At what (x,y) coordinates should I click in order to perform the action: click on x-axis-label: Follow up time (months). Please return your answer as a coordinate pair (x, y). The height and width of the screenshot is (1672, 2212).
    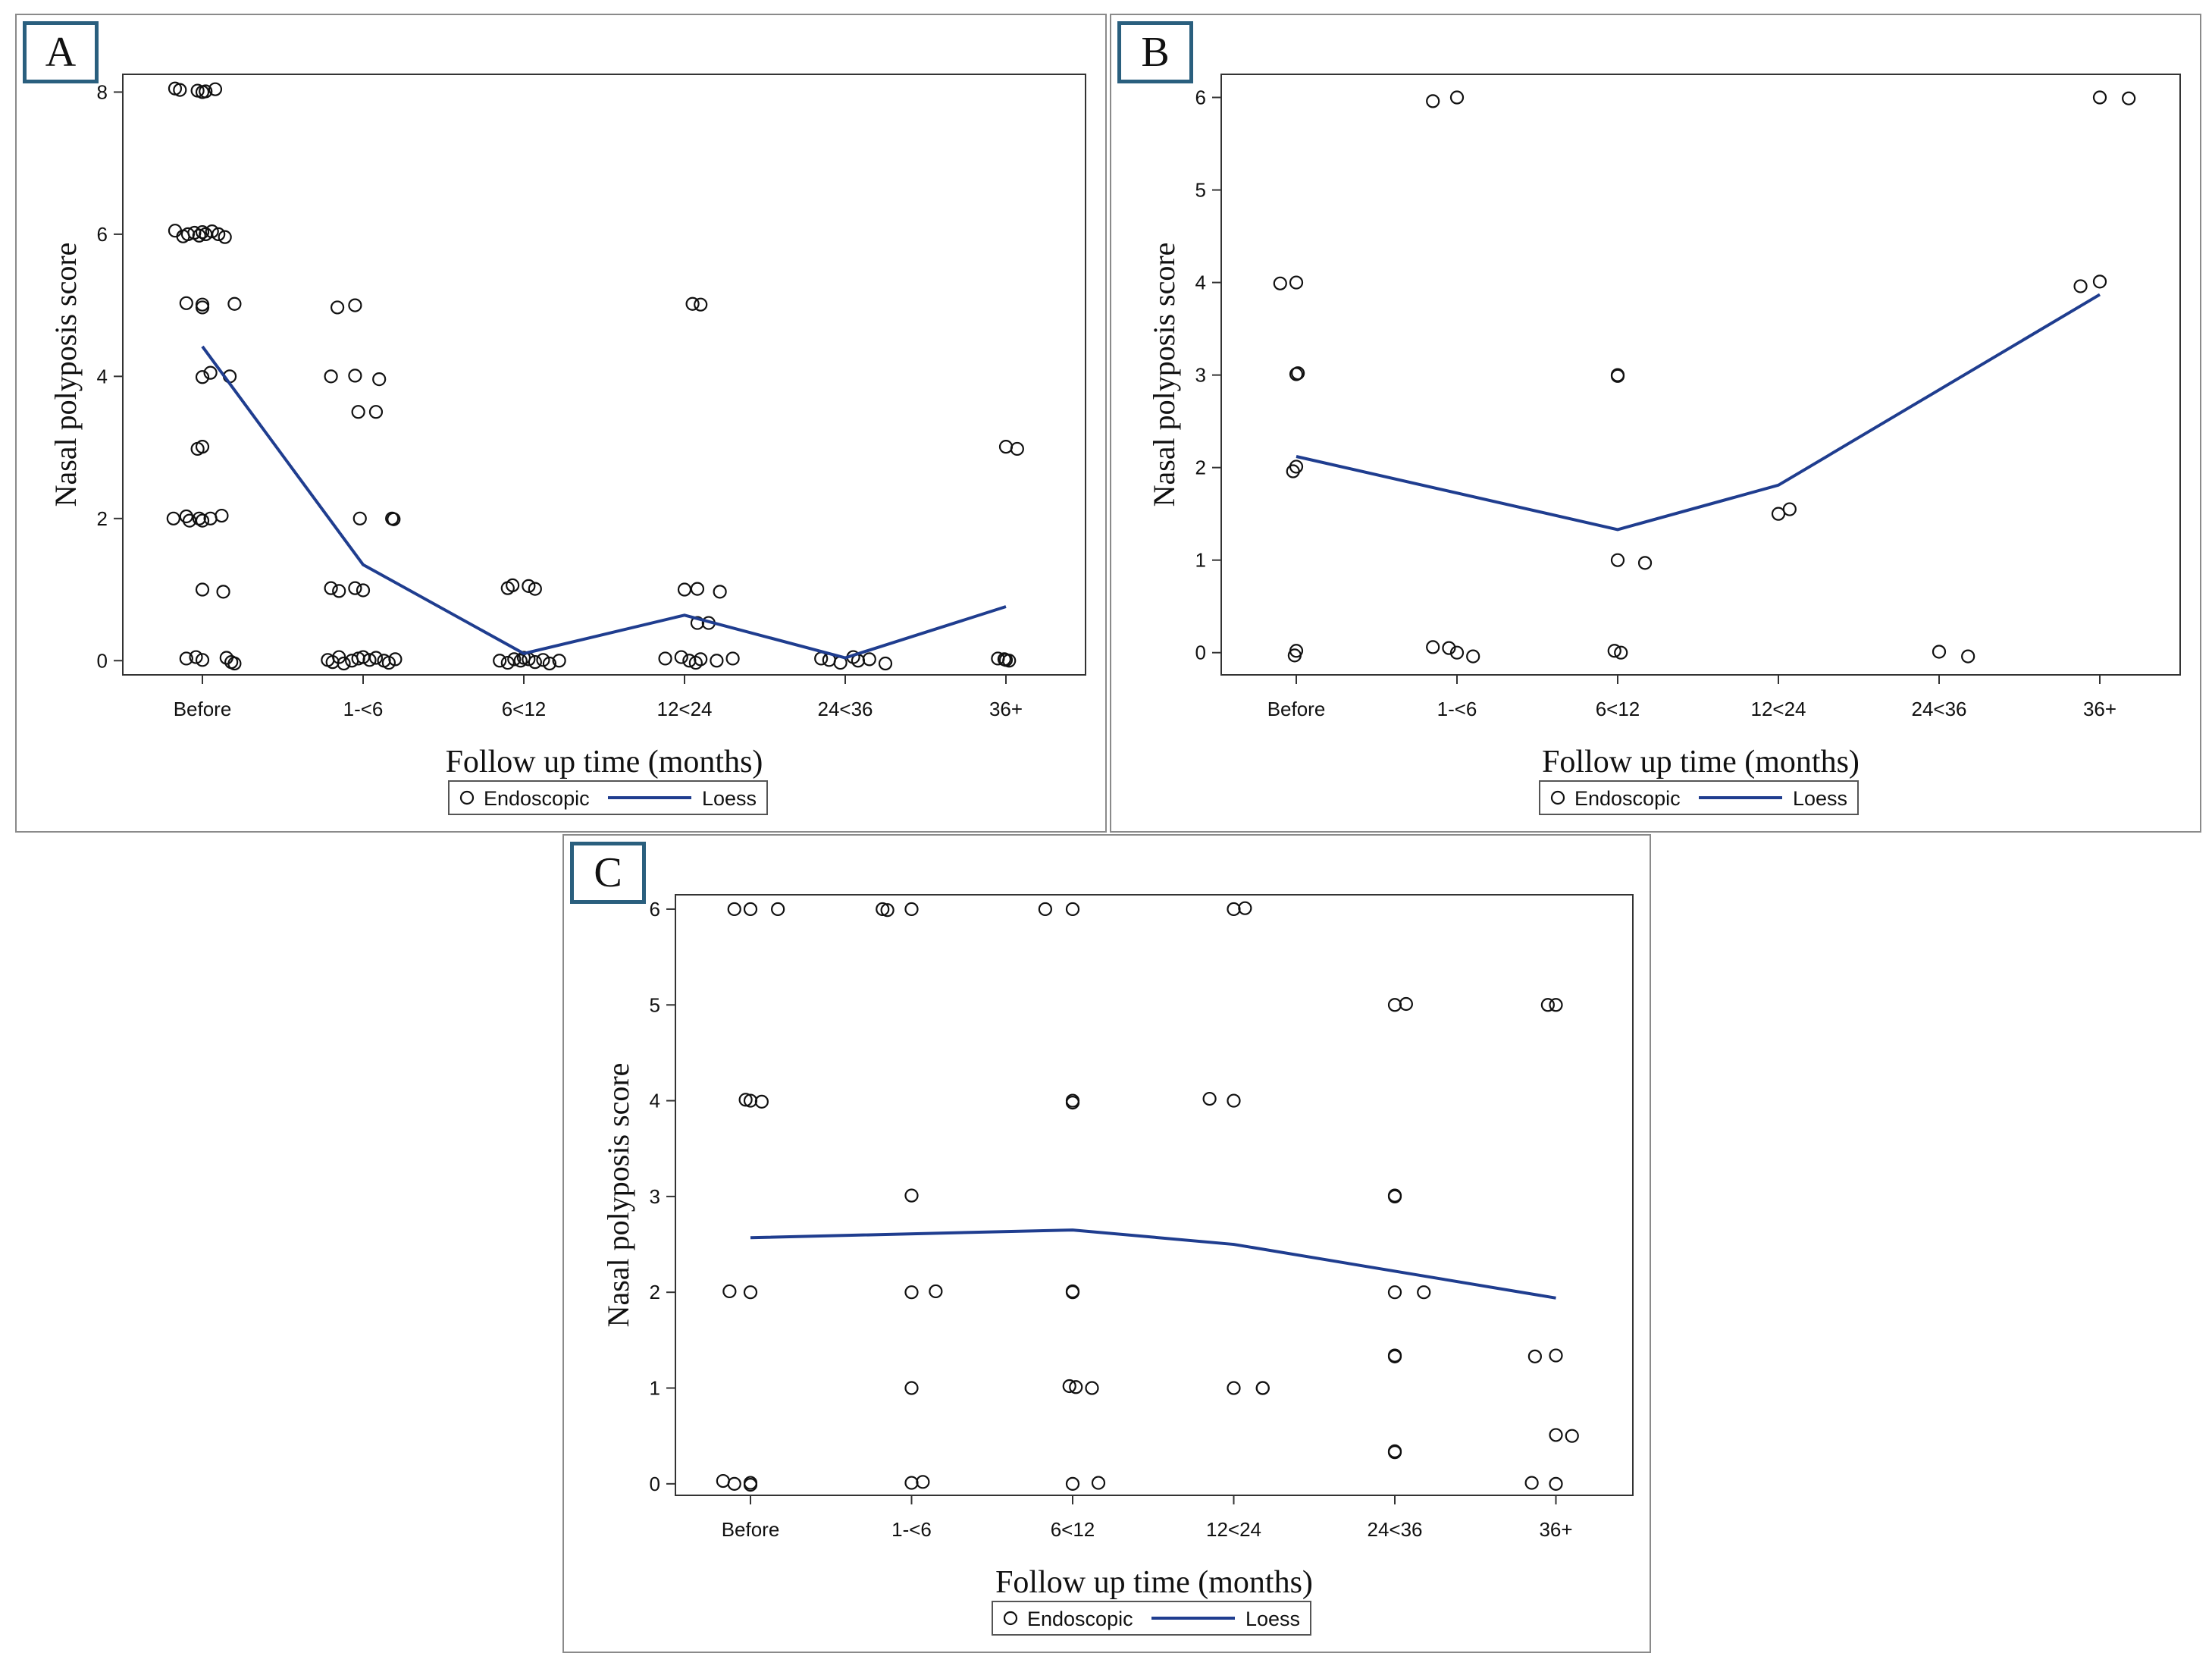
    Looking at the image, I should click on (604, 762).